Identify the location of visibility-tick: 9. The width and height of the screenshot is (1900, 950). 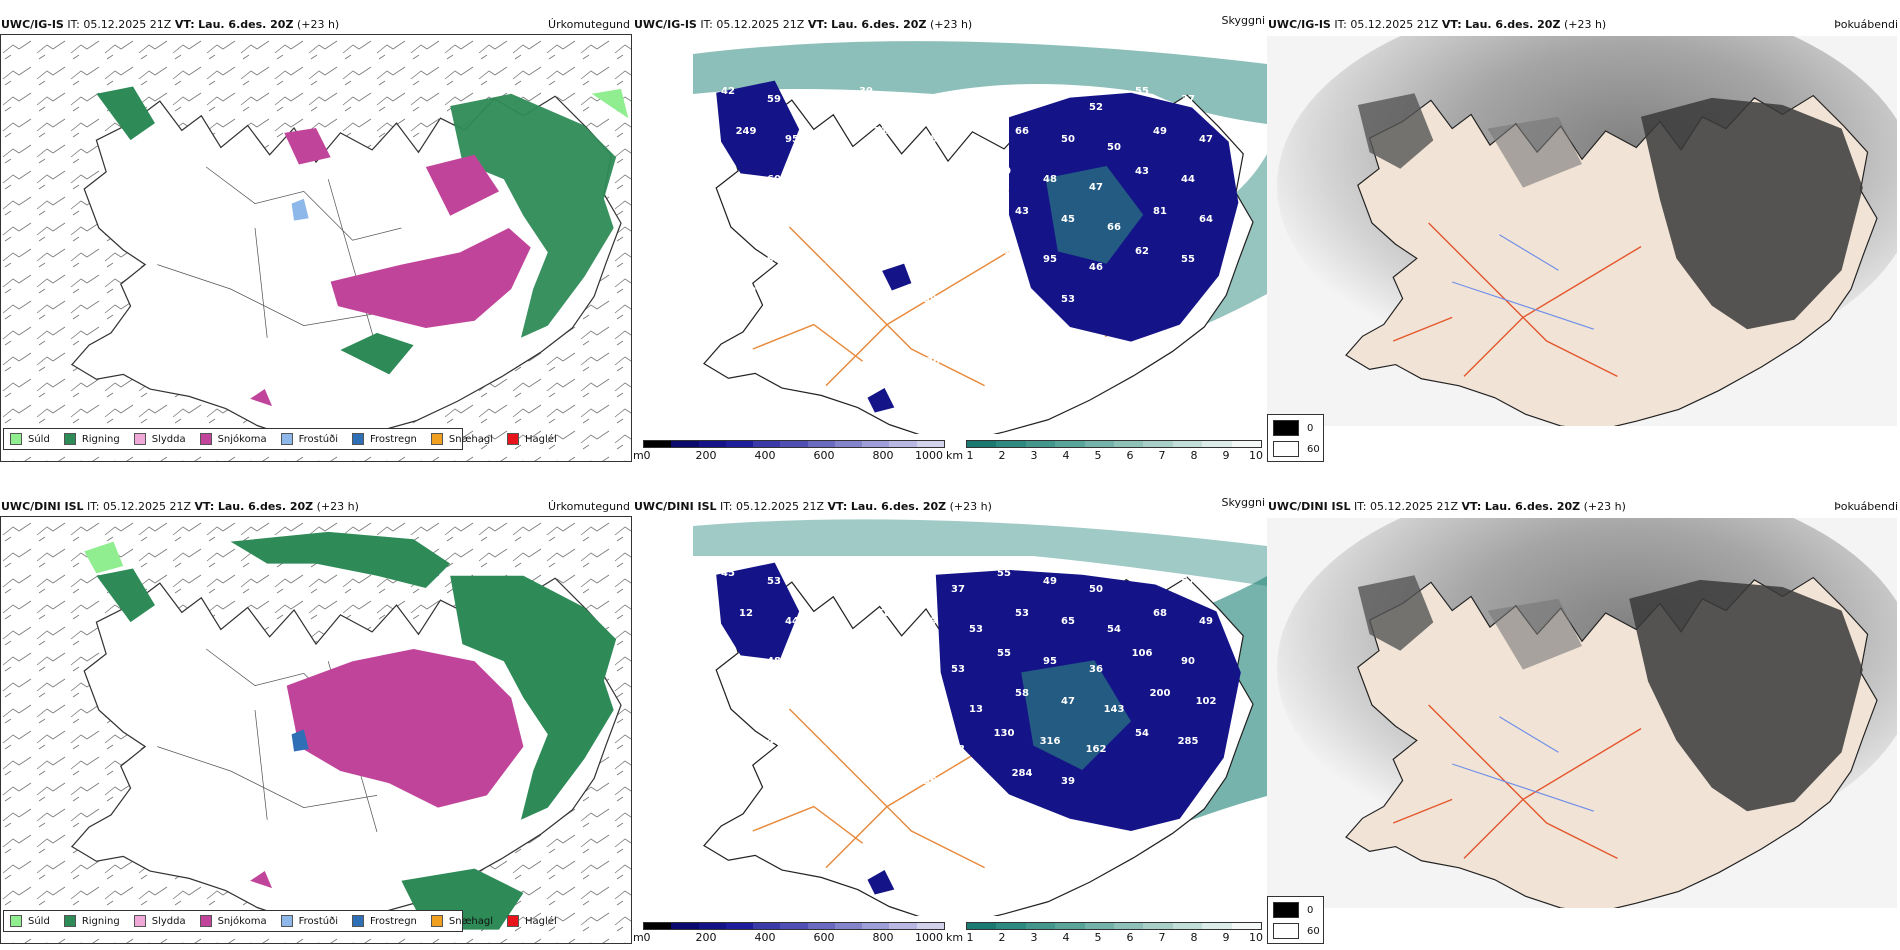
(1226, 455).